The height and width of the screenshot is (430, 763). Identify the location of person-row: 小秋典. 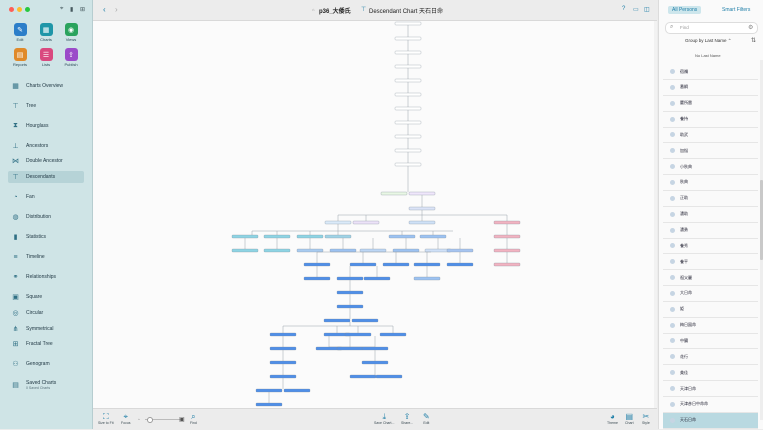
(710, 167).